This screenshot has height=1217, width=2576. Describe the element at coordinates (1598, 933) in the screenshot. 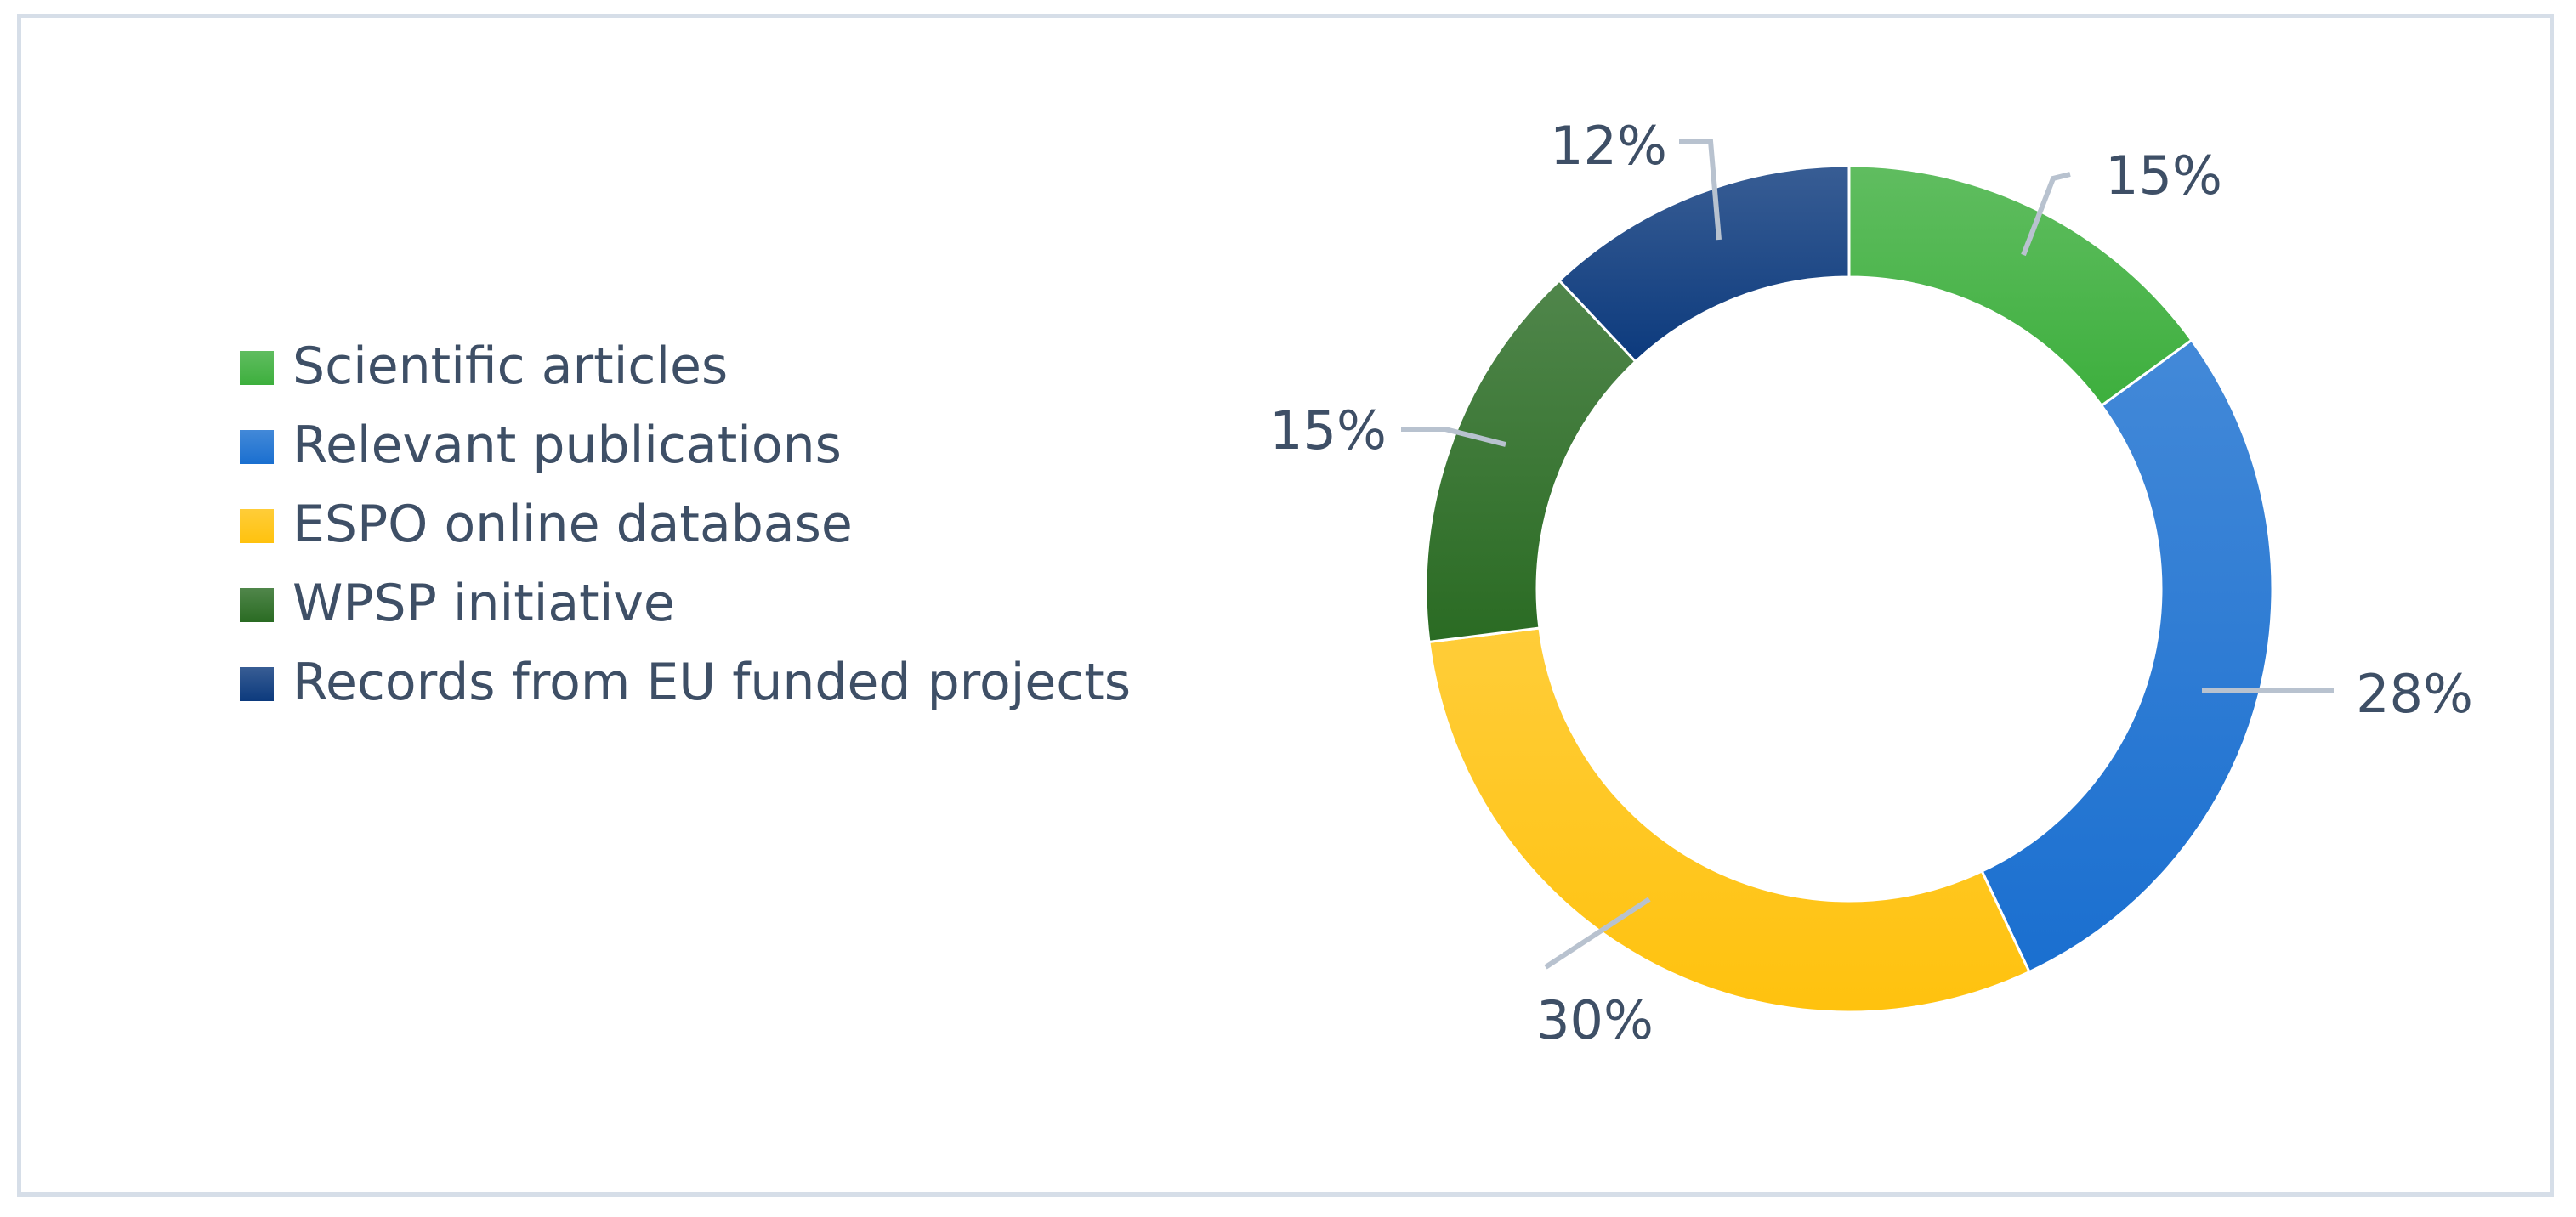

I see `leader-line-espo-online-database` at that location.